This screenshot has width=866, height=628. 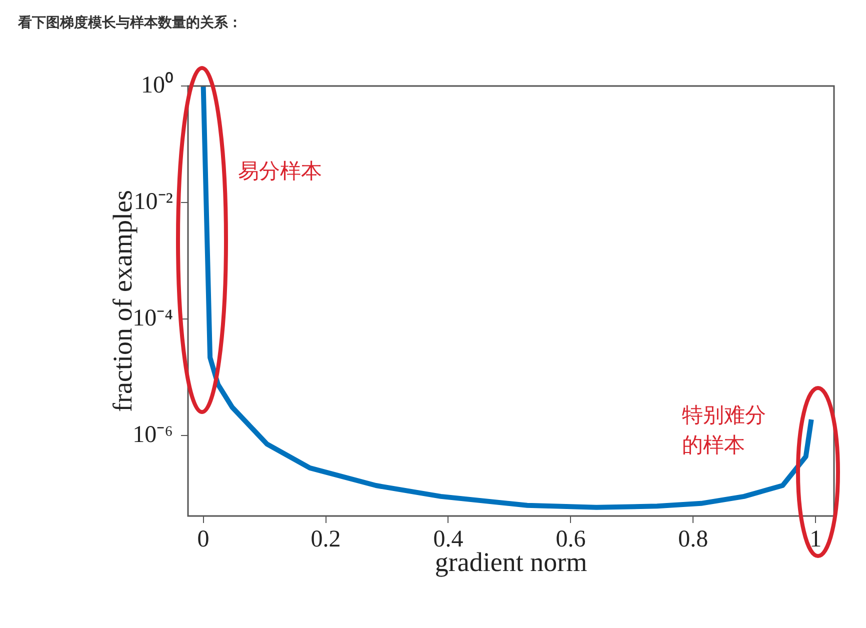 What do you see at coordinates (203, 539) in the screenshot?
I see `x-tick-label: 0` at bounding box center [203, 539].